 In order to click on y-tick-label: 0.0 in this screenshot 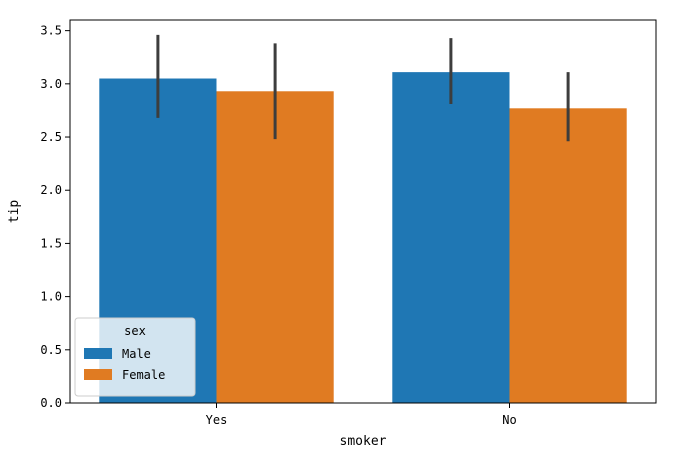, I will do `click(51, 403)`.